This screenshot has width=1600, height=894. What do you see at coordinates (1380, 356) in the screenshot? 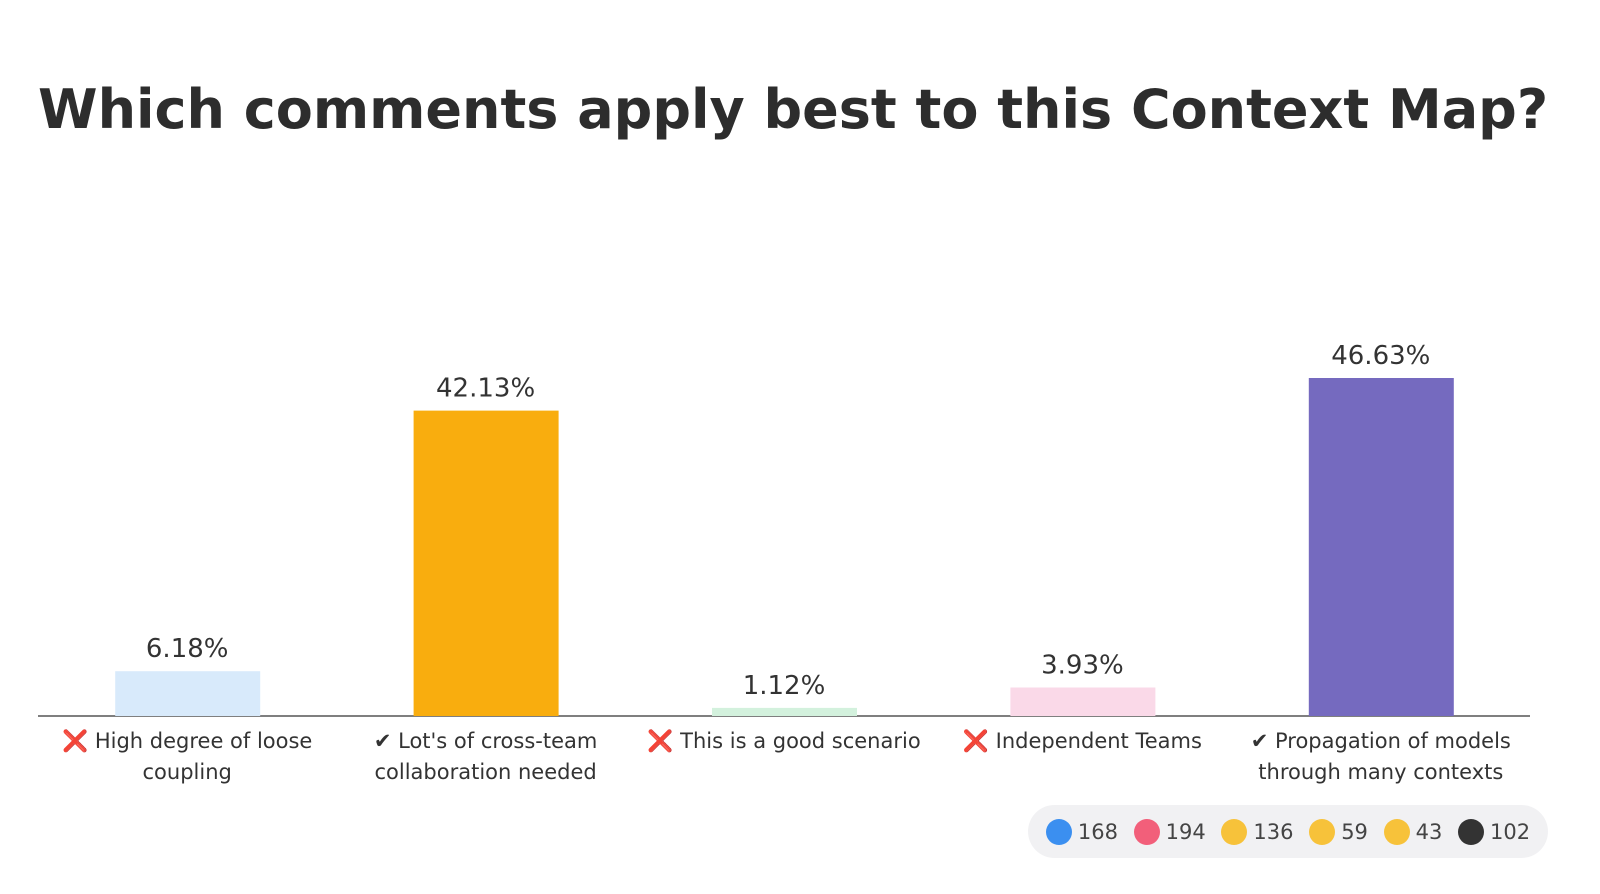
I see `data-label: 46.63%` at bounding box center [1380, 356].